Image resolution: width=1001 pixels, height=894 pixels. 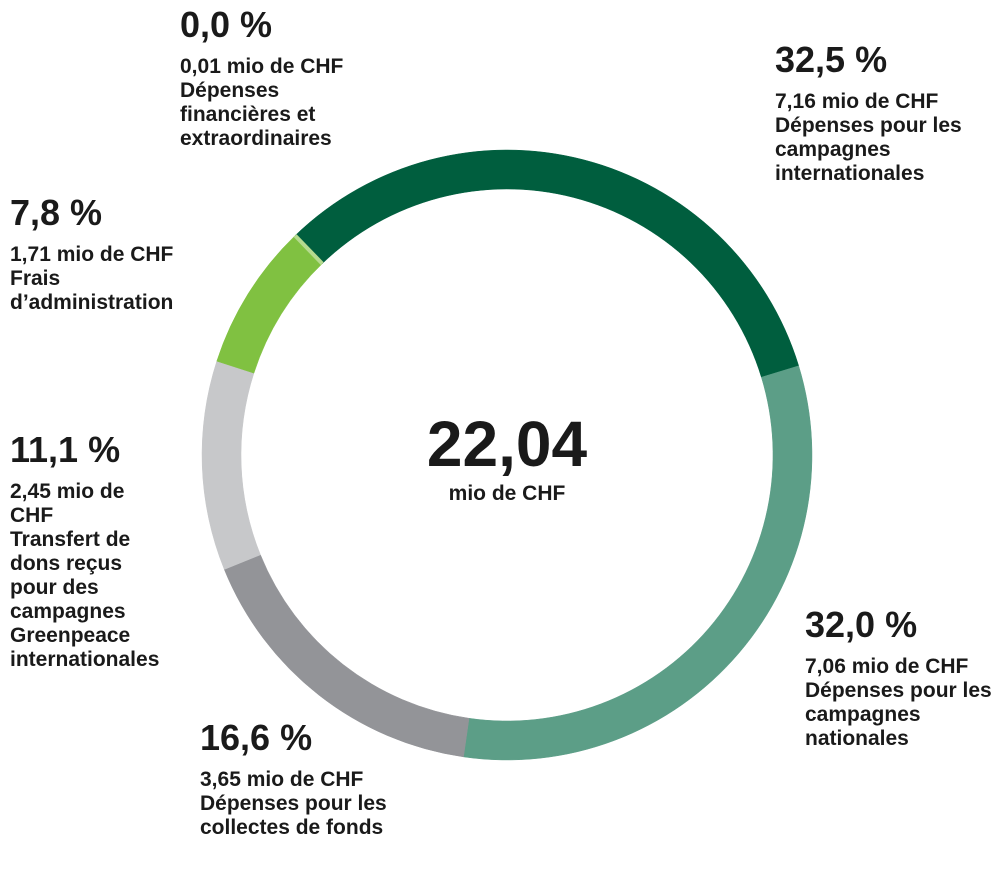 What do you see at coordinates (256, 114) in the screenshot?
I see `category-label: Dépenses financières et extraordinaires` at bounding box center [256, 114].